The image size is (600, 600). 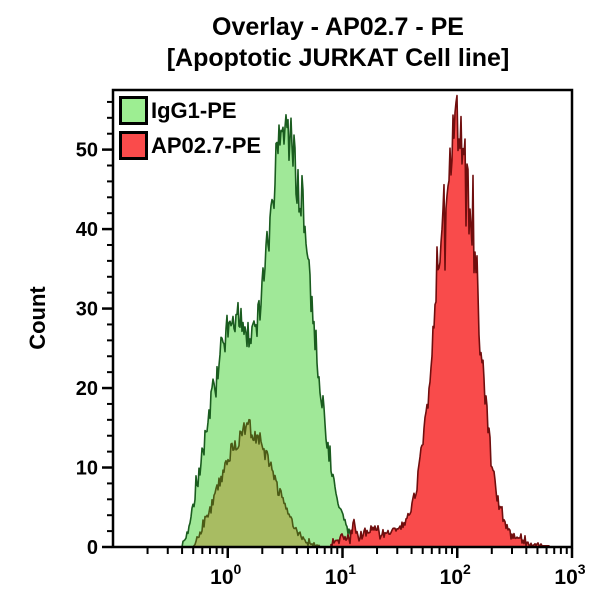 I want to click on ap027-pe-swatch-icon, so click(x=133, y=145).